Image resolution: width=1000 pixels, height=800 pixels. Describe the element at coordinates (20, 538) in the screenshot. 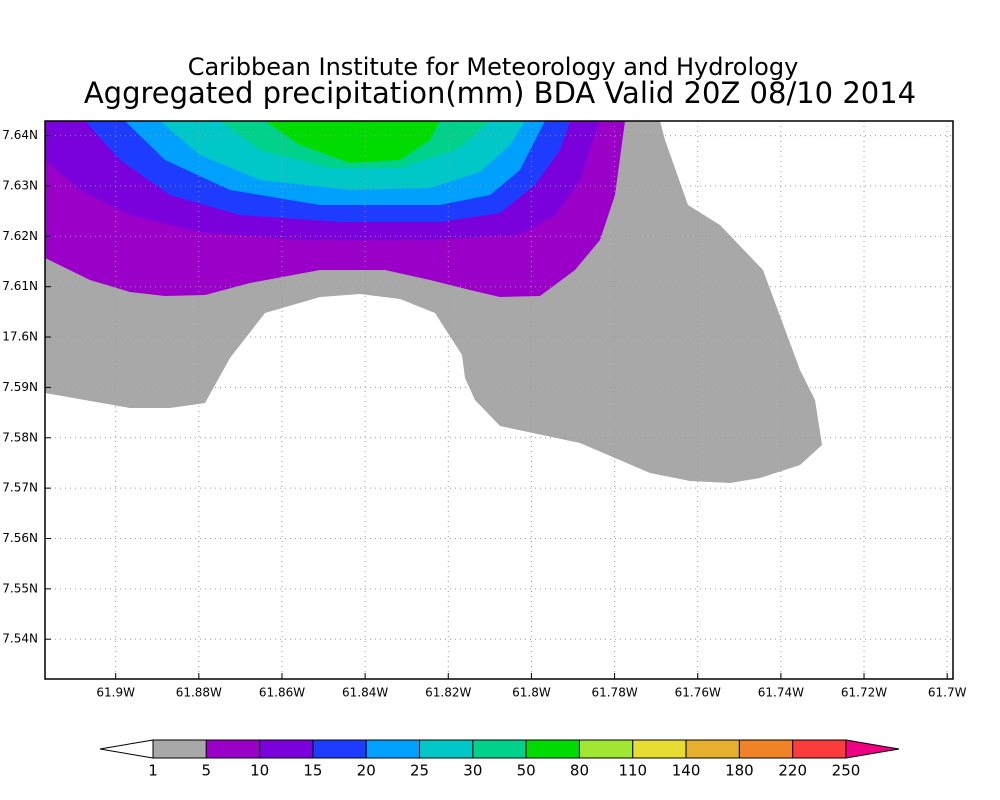

I see `y-tick-label: 7.56N` at that location.